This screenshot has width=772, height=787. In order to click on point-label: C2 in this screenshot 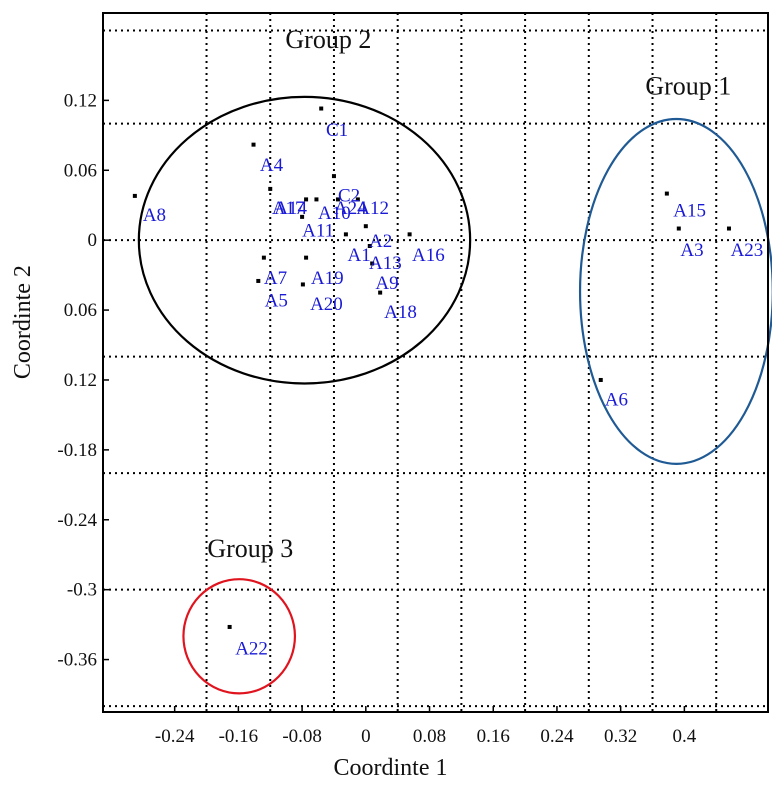, I will do `click(349, 195)`.